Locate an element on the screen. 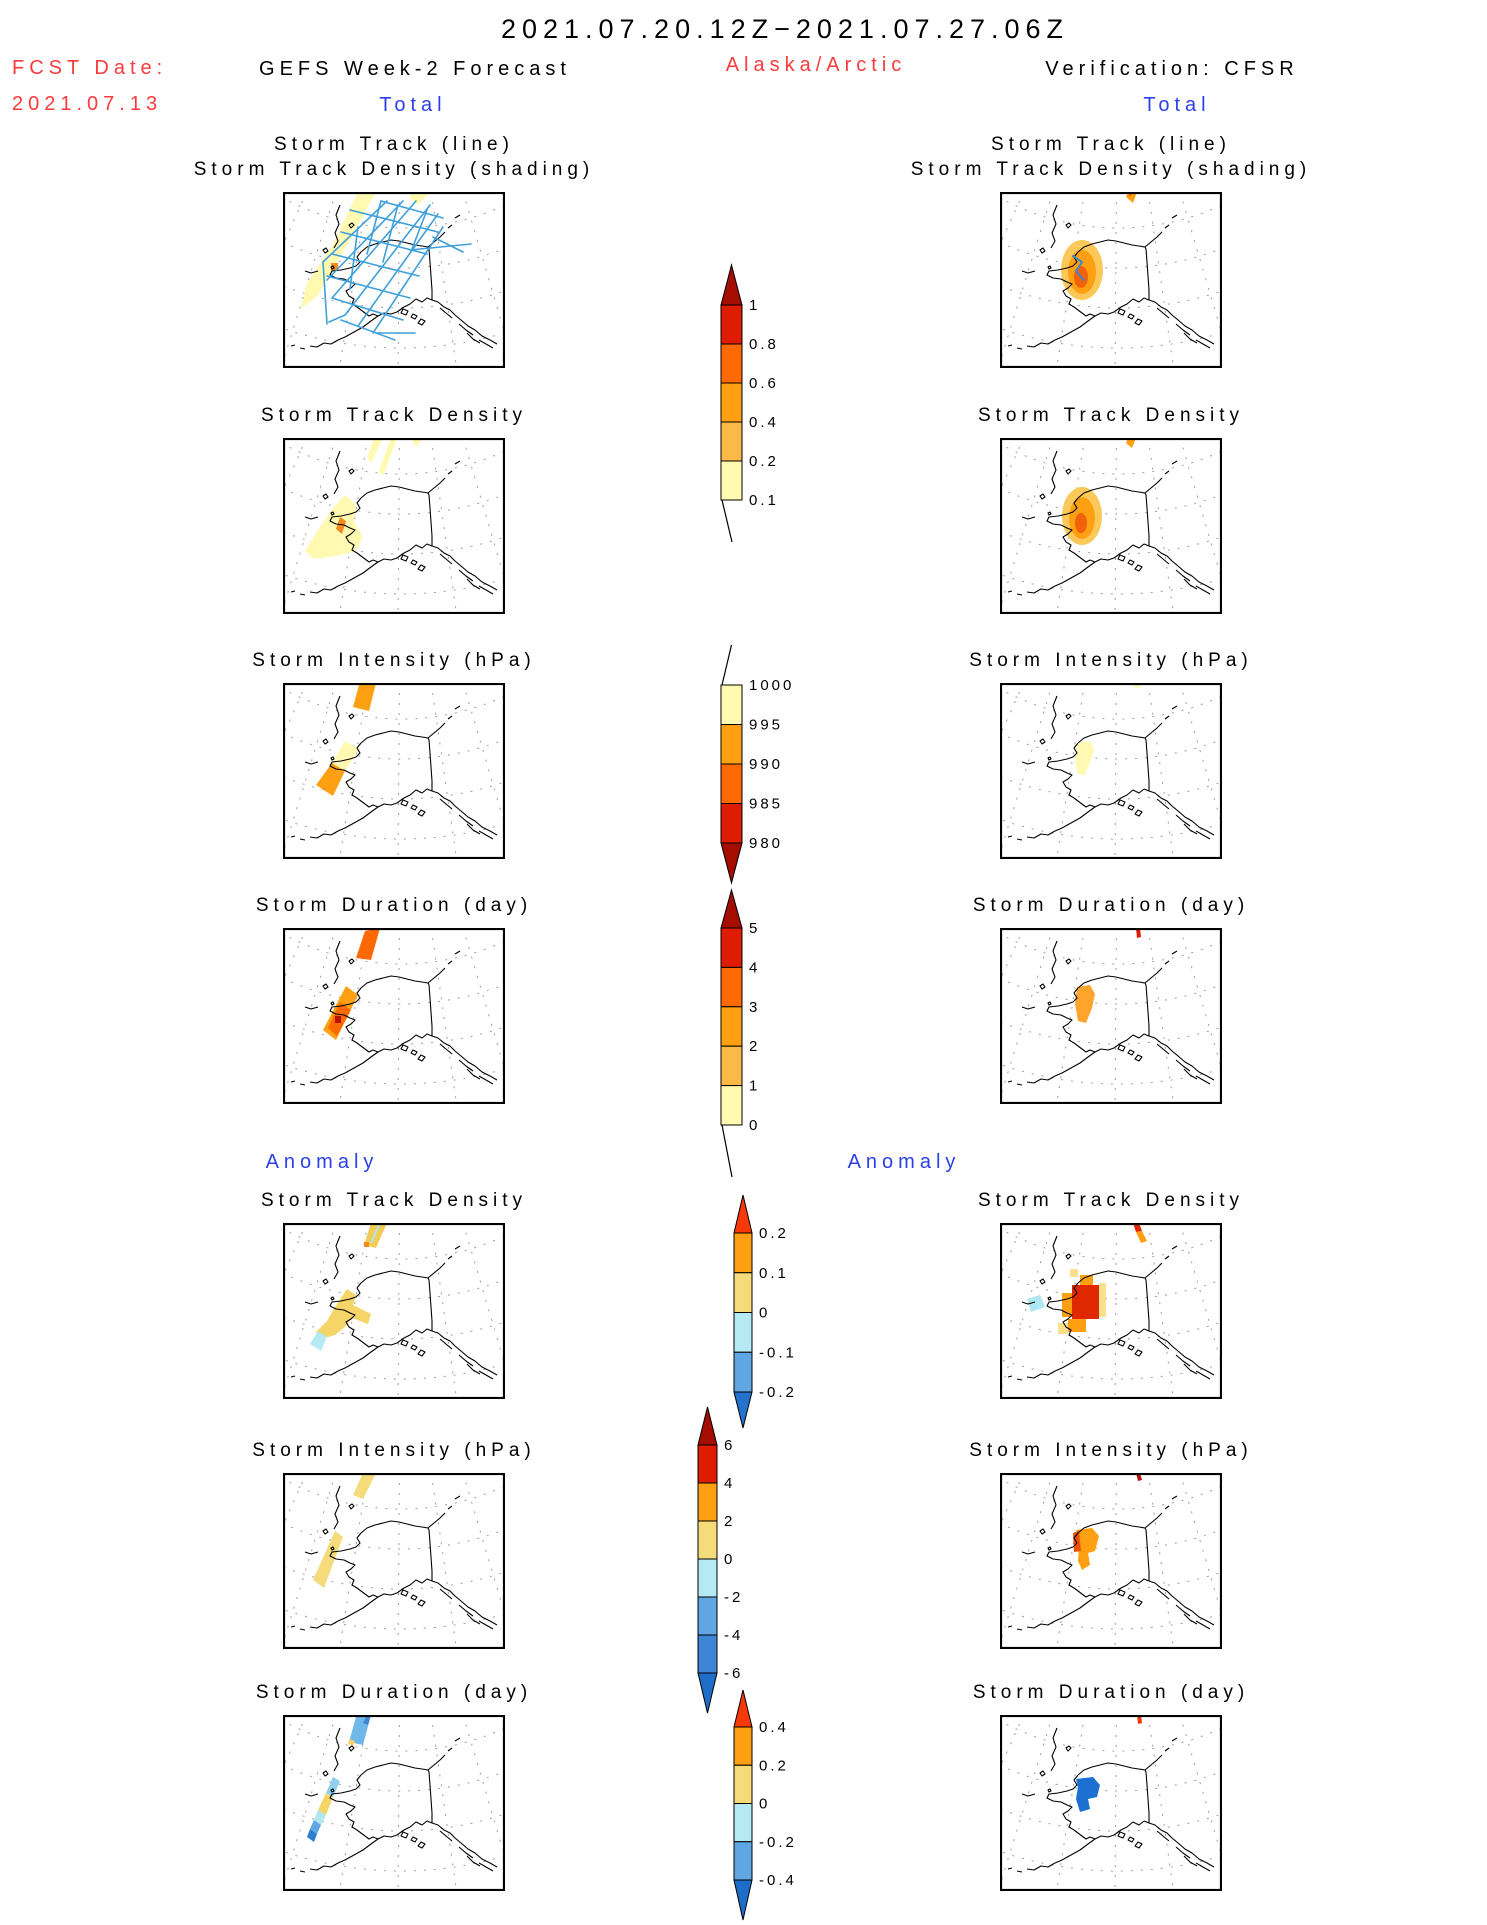 This screenshot has width=1487, height=1925. colorbar-track-density-total-label-3: 0.4 is located at coordinates (764, 422).